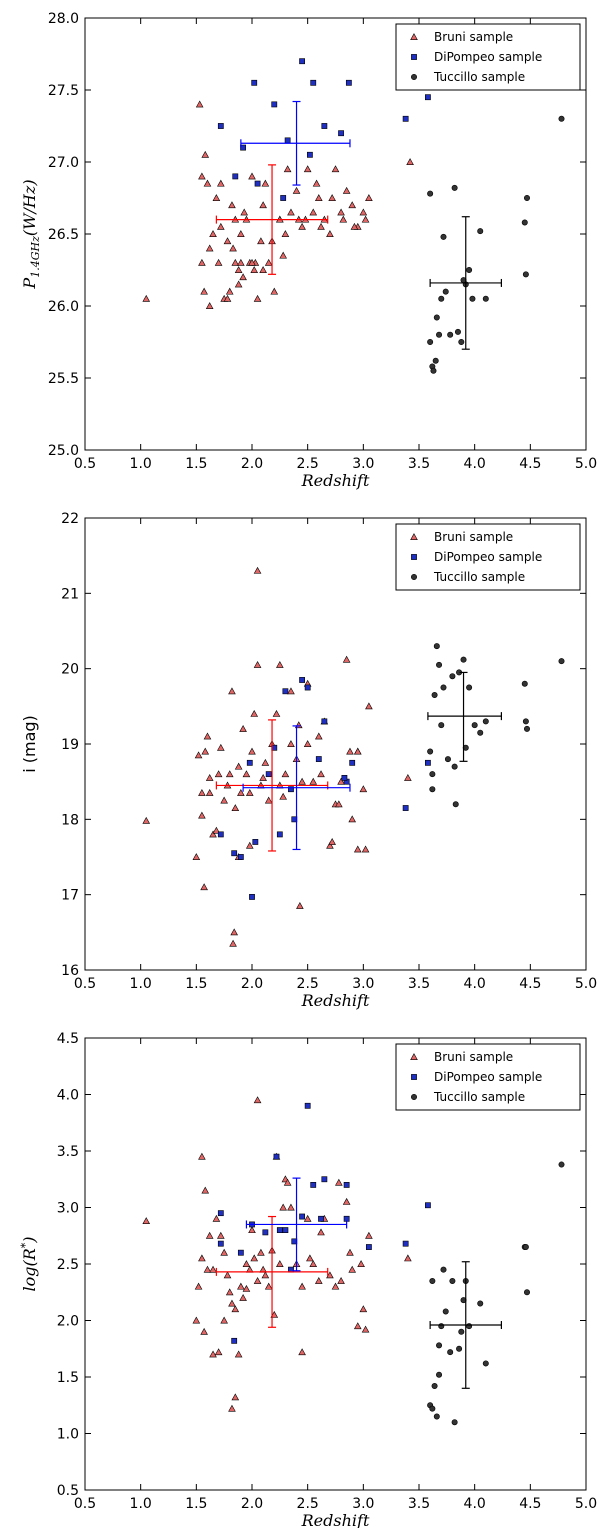 The image size is (606, 1528). Describe the element at coordinates (335, 1000) in the screenshot. I see `x-axis-label: Redshift` at that location.